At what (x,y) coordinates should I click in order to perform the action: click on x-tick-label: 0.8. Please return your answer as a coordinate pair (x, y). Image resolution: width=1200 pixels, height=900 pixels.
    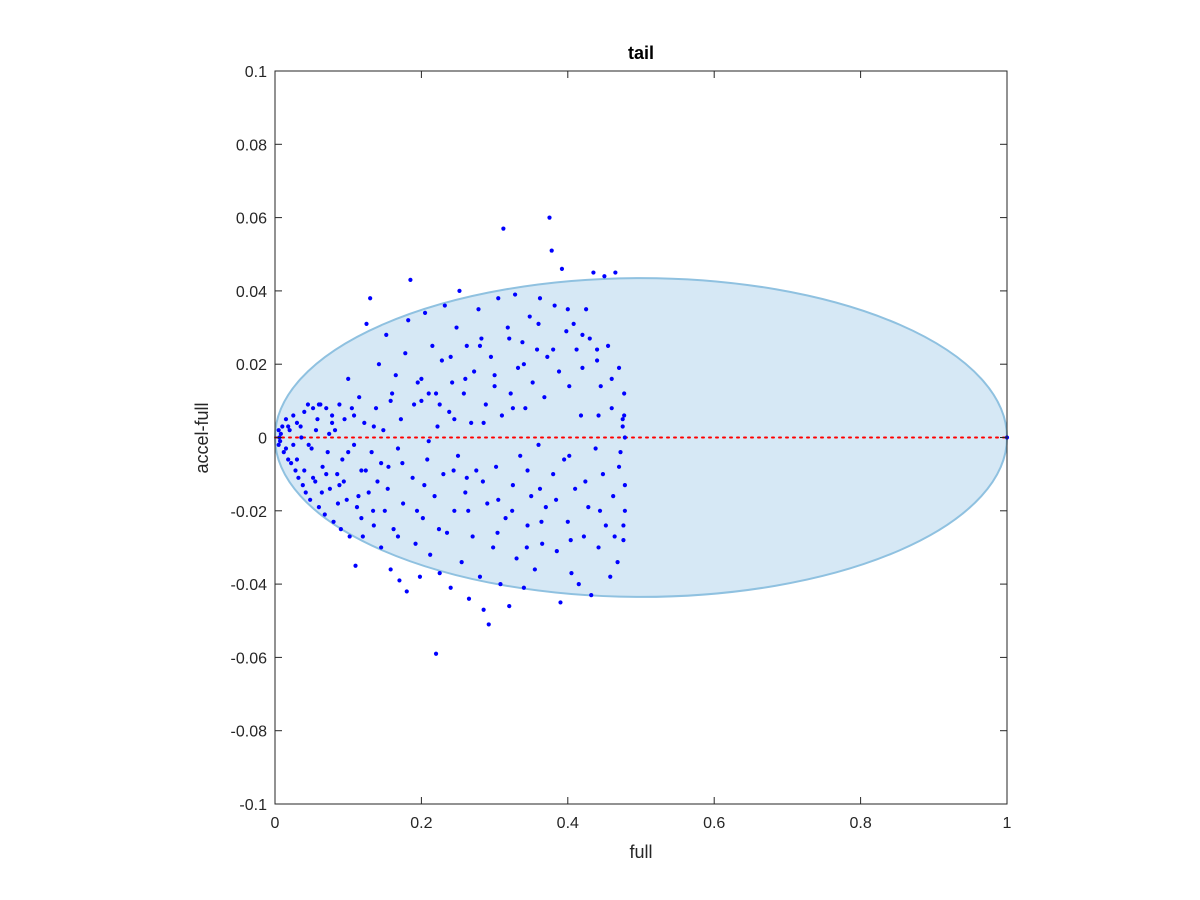
    Looking at the image, I should click on (860, 823).